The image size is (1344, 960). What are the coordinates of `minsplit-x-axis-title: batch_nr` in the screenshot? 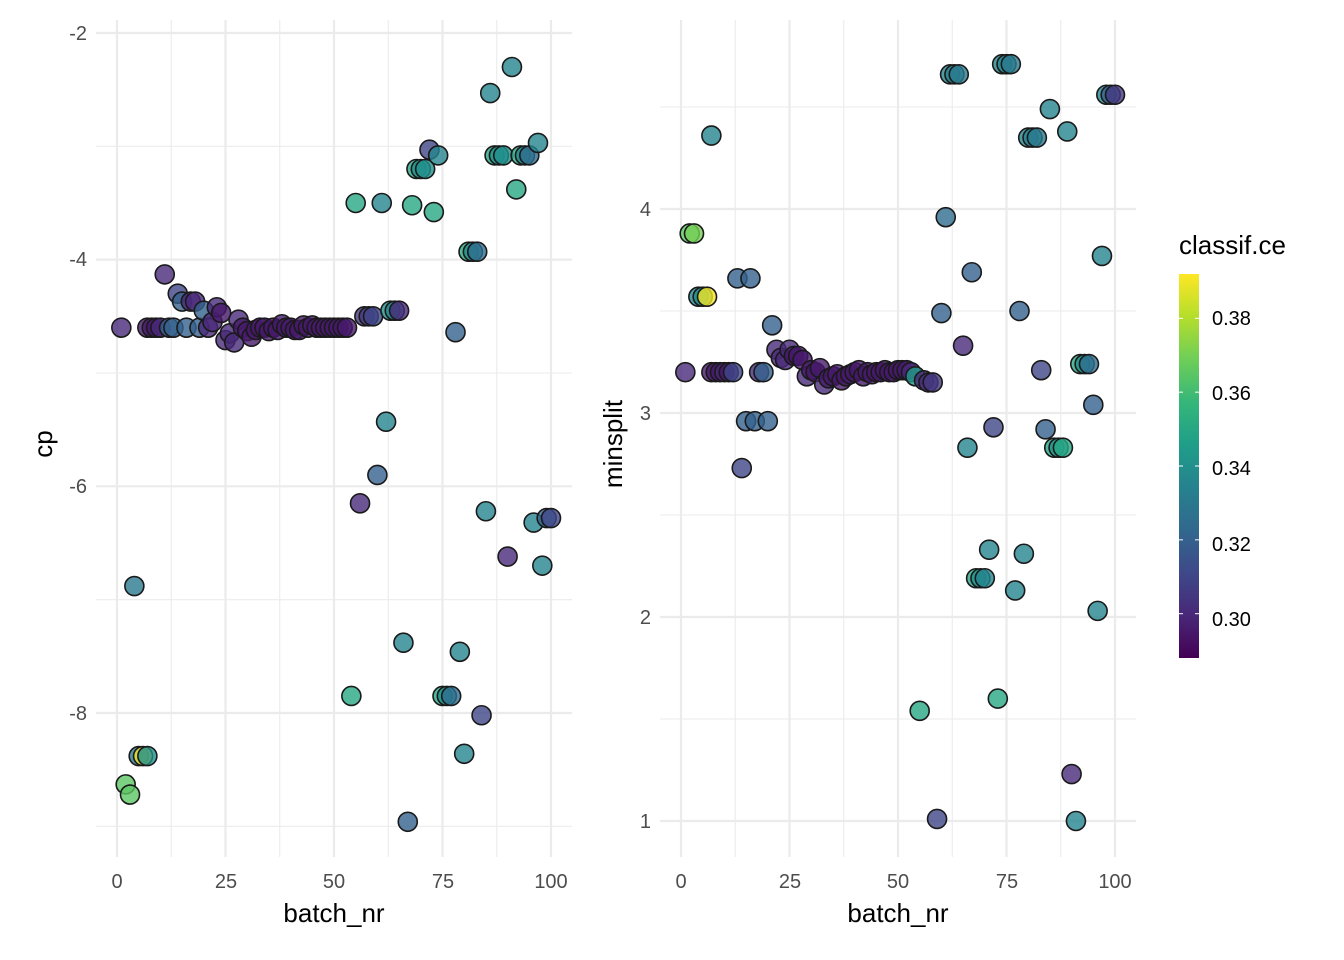 It's located at (898, 913).